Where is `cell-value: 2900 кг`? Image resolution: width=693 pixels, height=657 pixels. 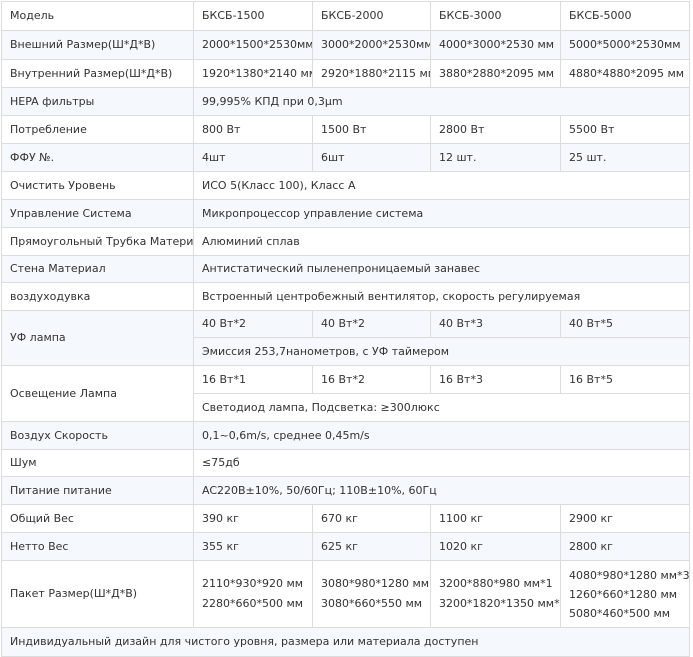 cell-value: 2900 кг is located at coordinates (625, 518).